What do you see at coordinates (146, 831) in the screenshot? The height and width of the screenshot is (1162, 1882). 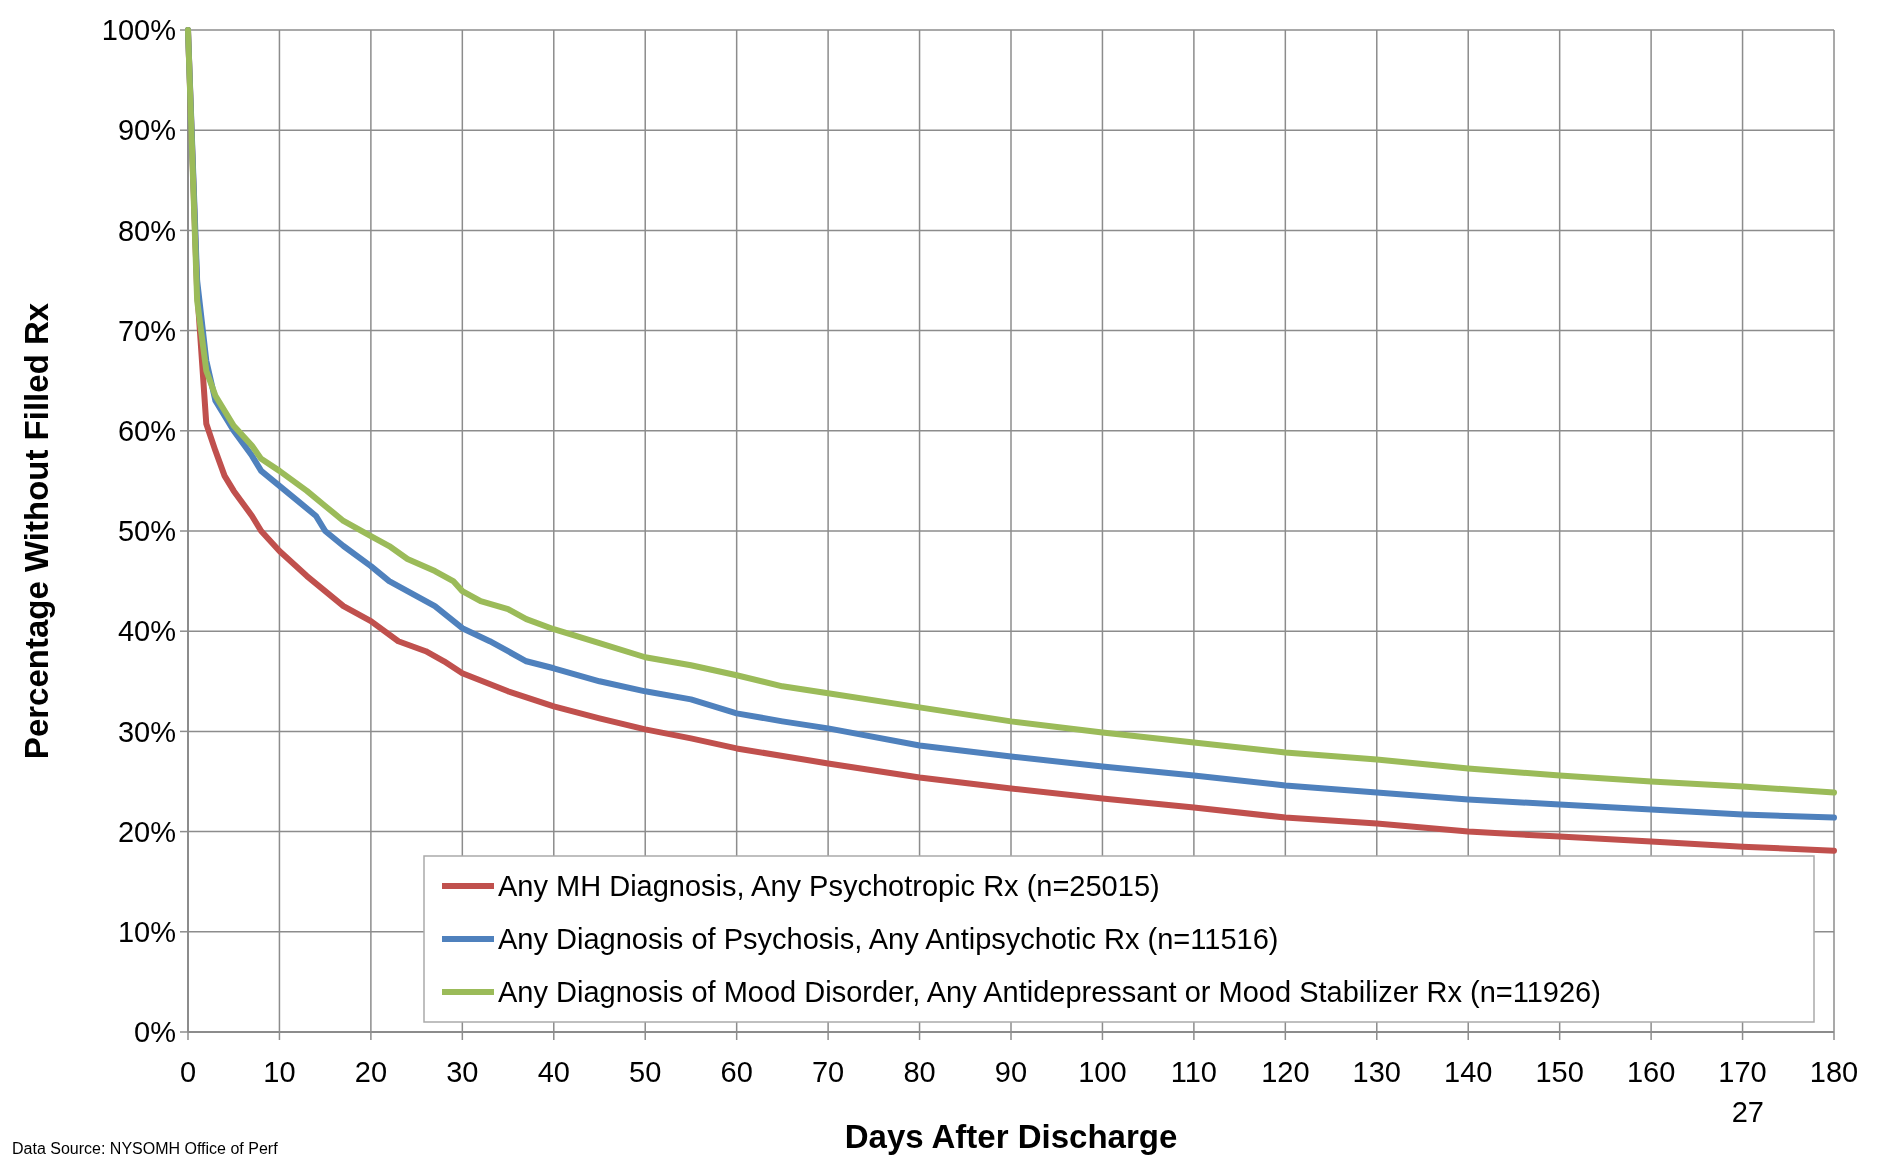 I see `y-tick-label: 20%` at bounding box center [146, 831].